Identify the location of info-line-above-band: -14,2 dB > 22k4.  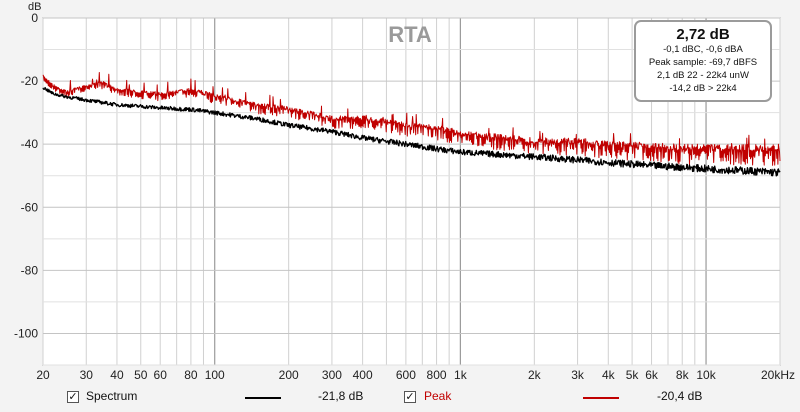
(703, 88).